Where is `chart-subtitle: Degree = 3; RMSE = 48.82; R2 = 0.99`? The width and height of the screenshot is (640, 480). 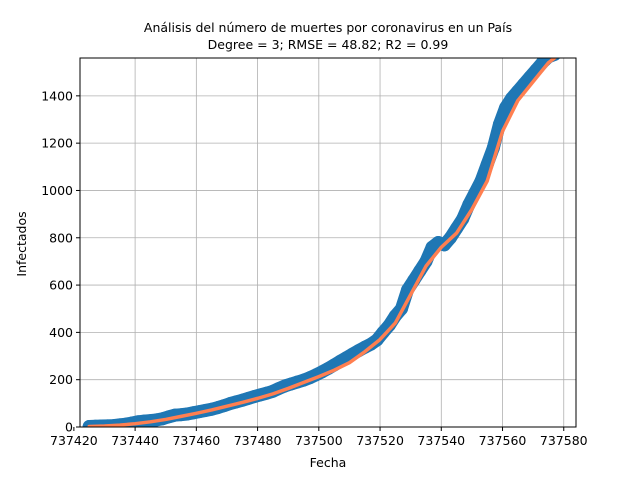
chart-subtitle: Degree = 3; RMSE = 48.82; R2 = 0.99 is located at coordinates (328, 44).